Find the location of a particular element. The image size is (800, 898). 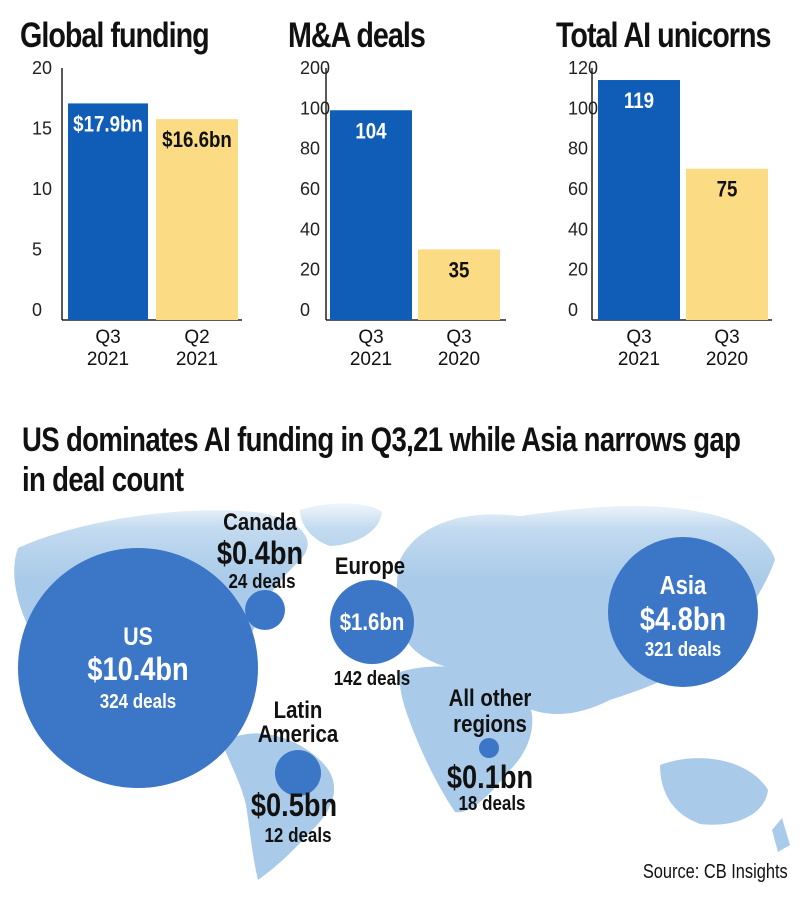

region-value-us: $10.4bn is located at coordinates (137, 670).